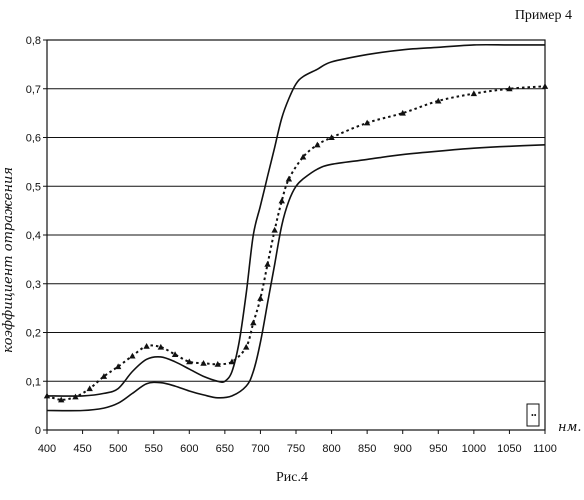 The width and height of the screenshot is (584, 500). What do you see at coordinates (260, 449) in the screenshot?
I see `x-tick-label: 700` at bounding box center [260, 449].